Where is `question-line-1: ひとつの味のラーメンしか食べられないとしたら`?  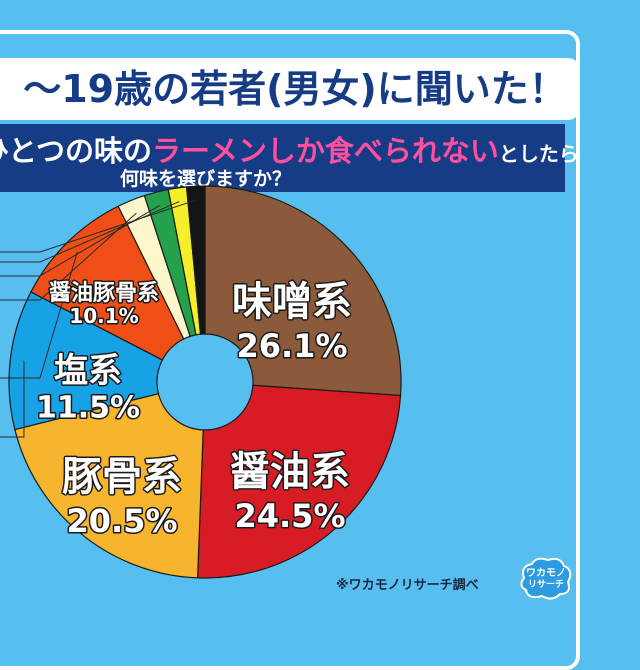
question-line-1: ひとつの味のラーメンしか食べられないとしたら is located at coordinates (289, 149).